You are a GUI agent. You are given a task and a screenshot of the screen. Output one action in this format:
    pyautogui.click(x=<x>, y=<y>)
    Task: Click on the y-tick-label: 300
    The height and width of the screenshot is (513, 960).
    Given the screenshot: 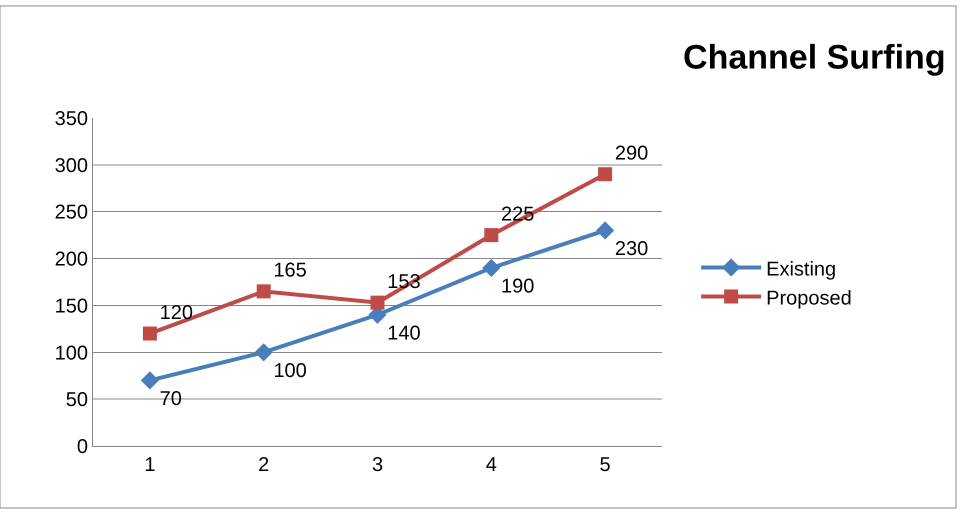 What is the action you would take?
    pyautogui.click(x=71, y=165)
    